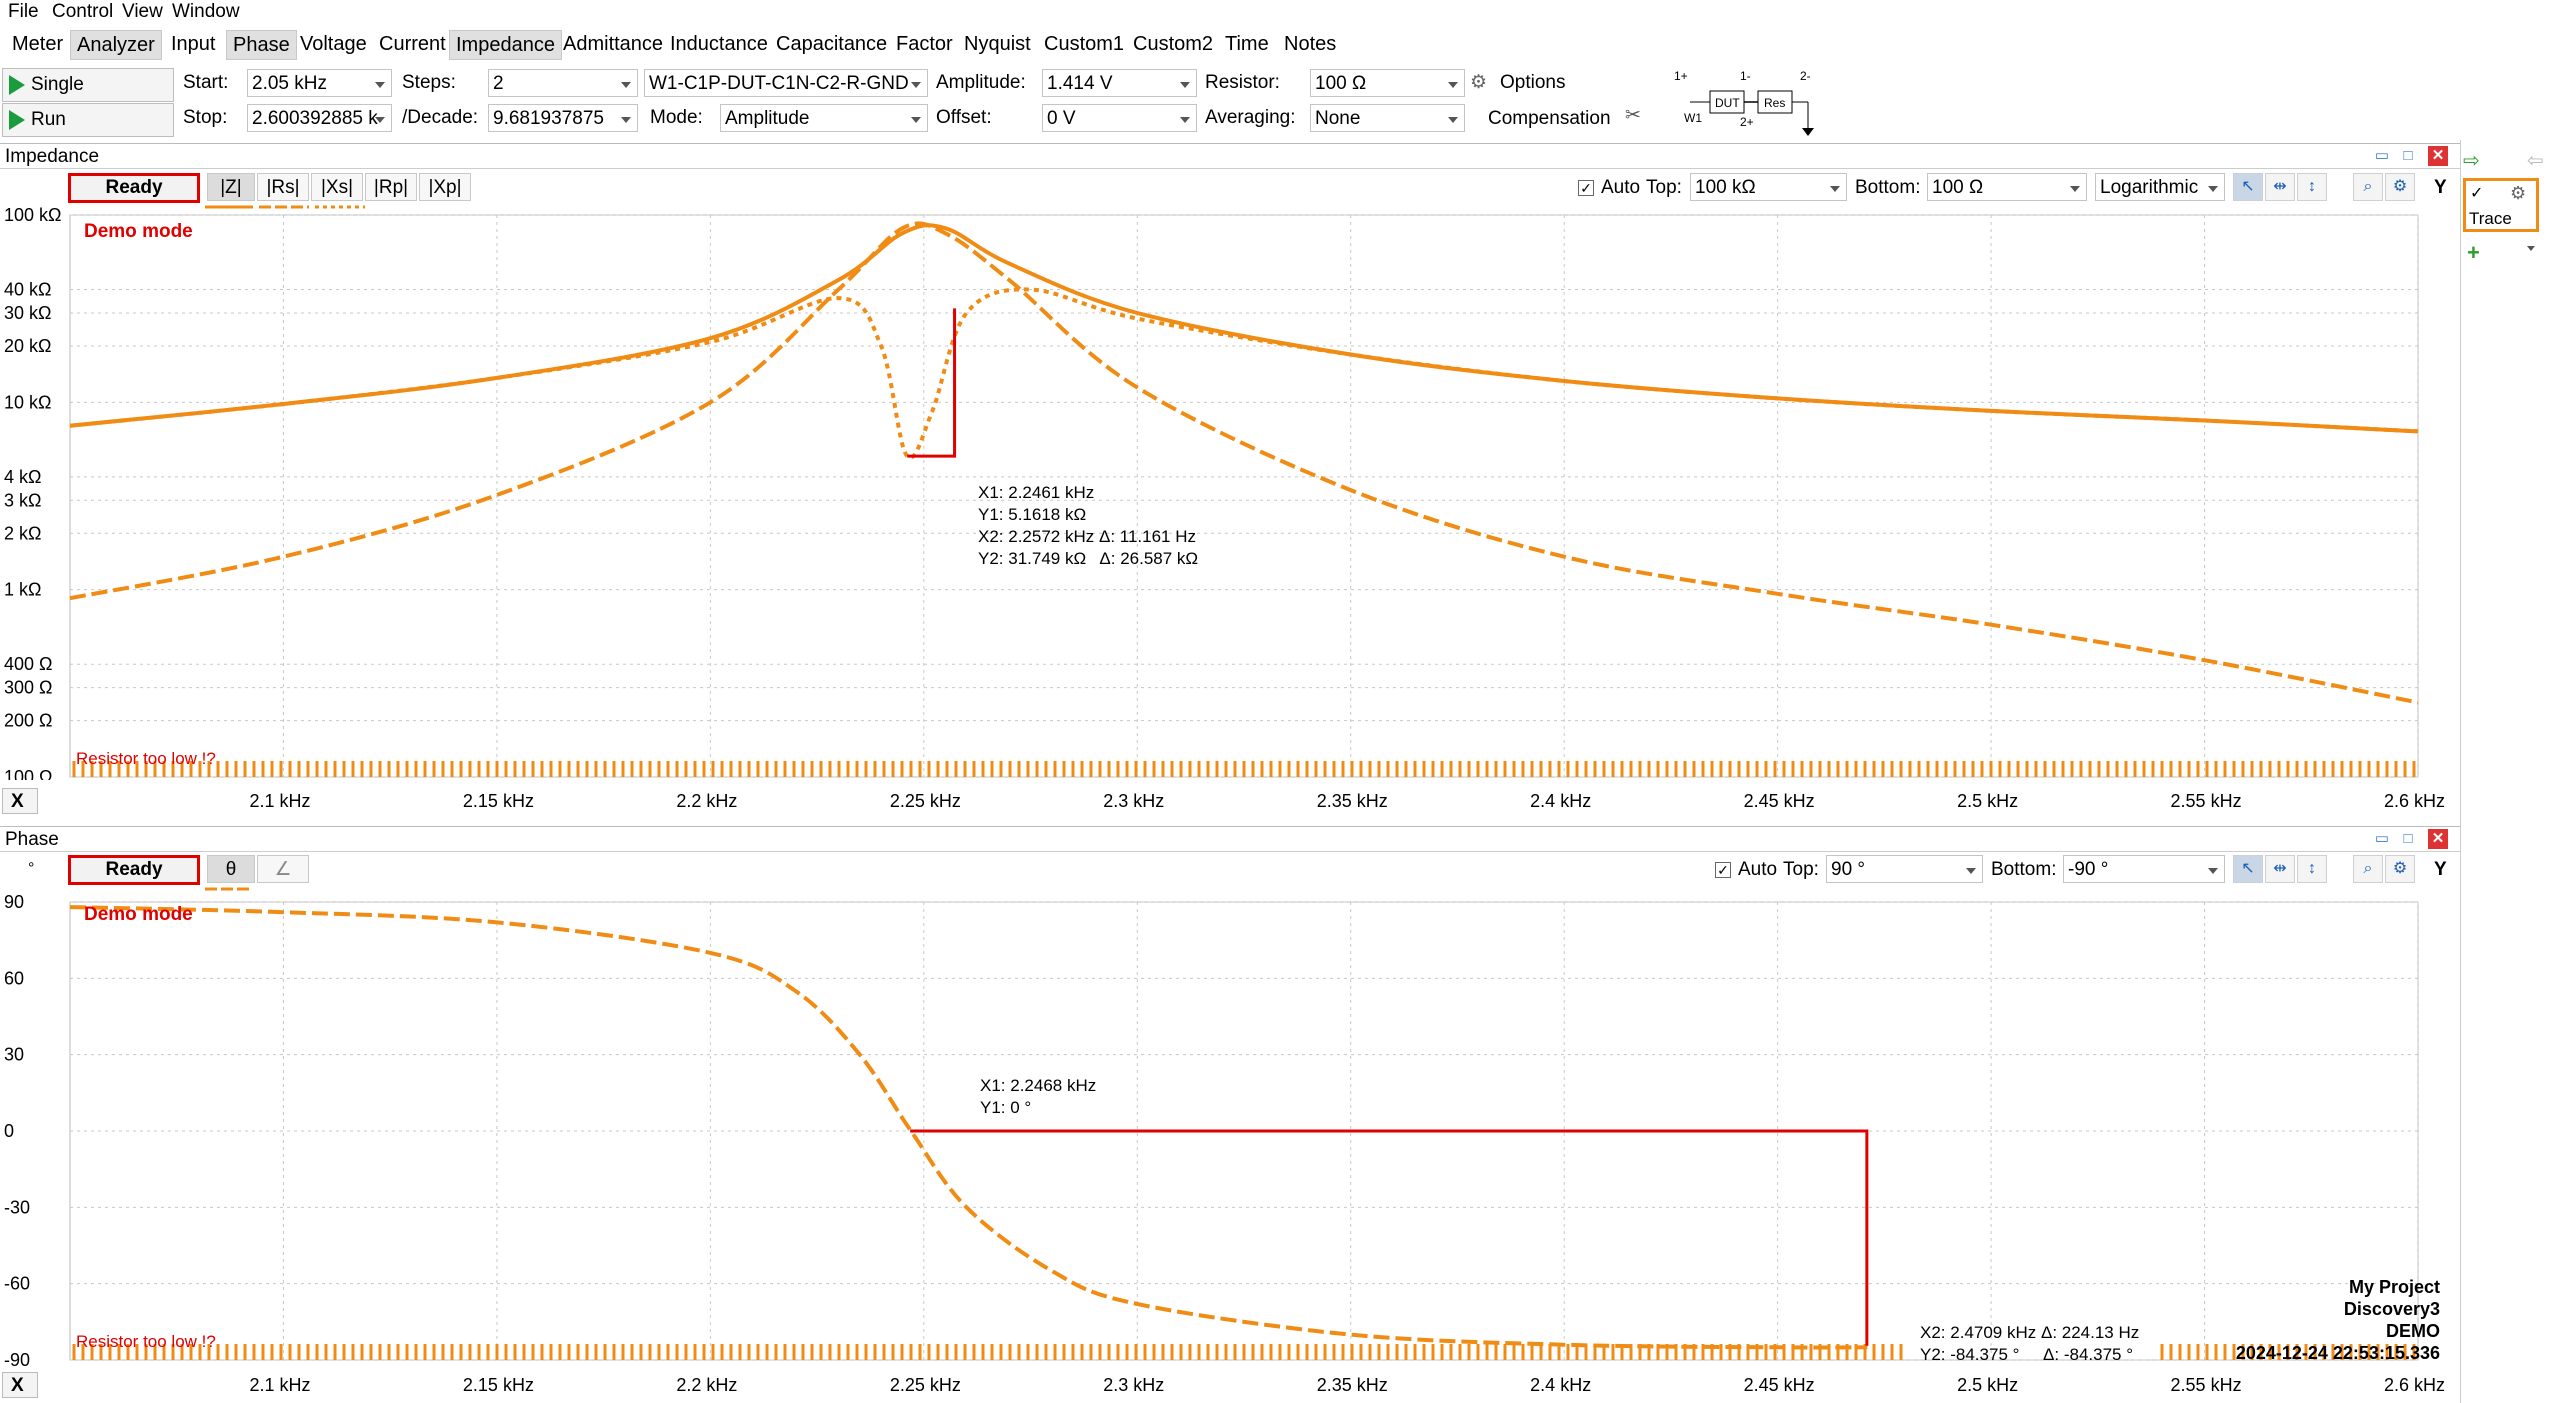 Image resolution: width=2556 pixels, height=1403 pixels. Describe the element at coordinates (1533, 82) in the screenshot. I see `options-button: Options` at that location.